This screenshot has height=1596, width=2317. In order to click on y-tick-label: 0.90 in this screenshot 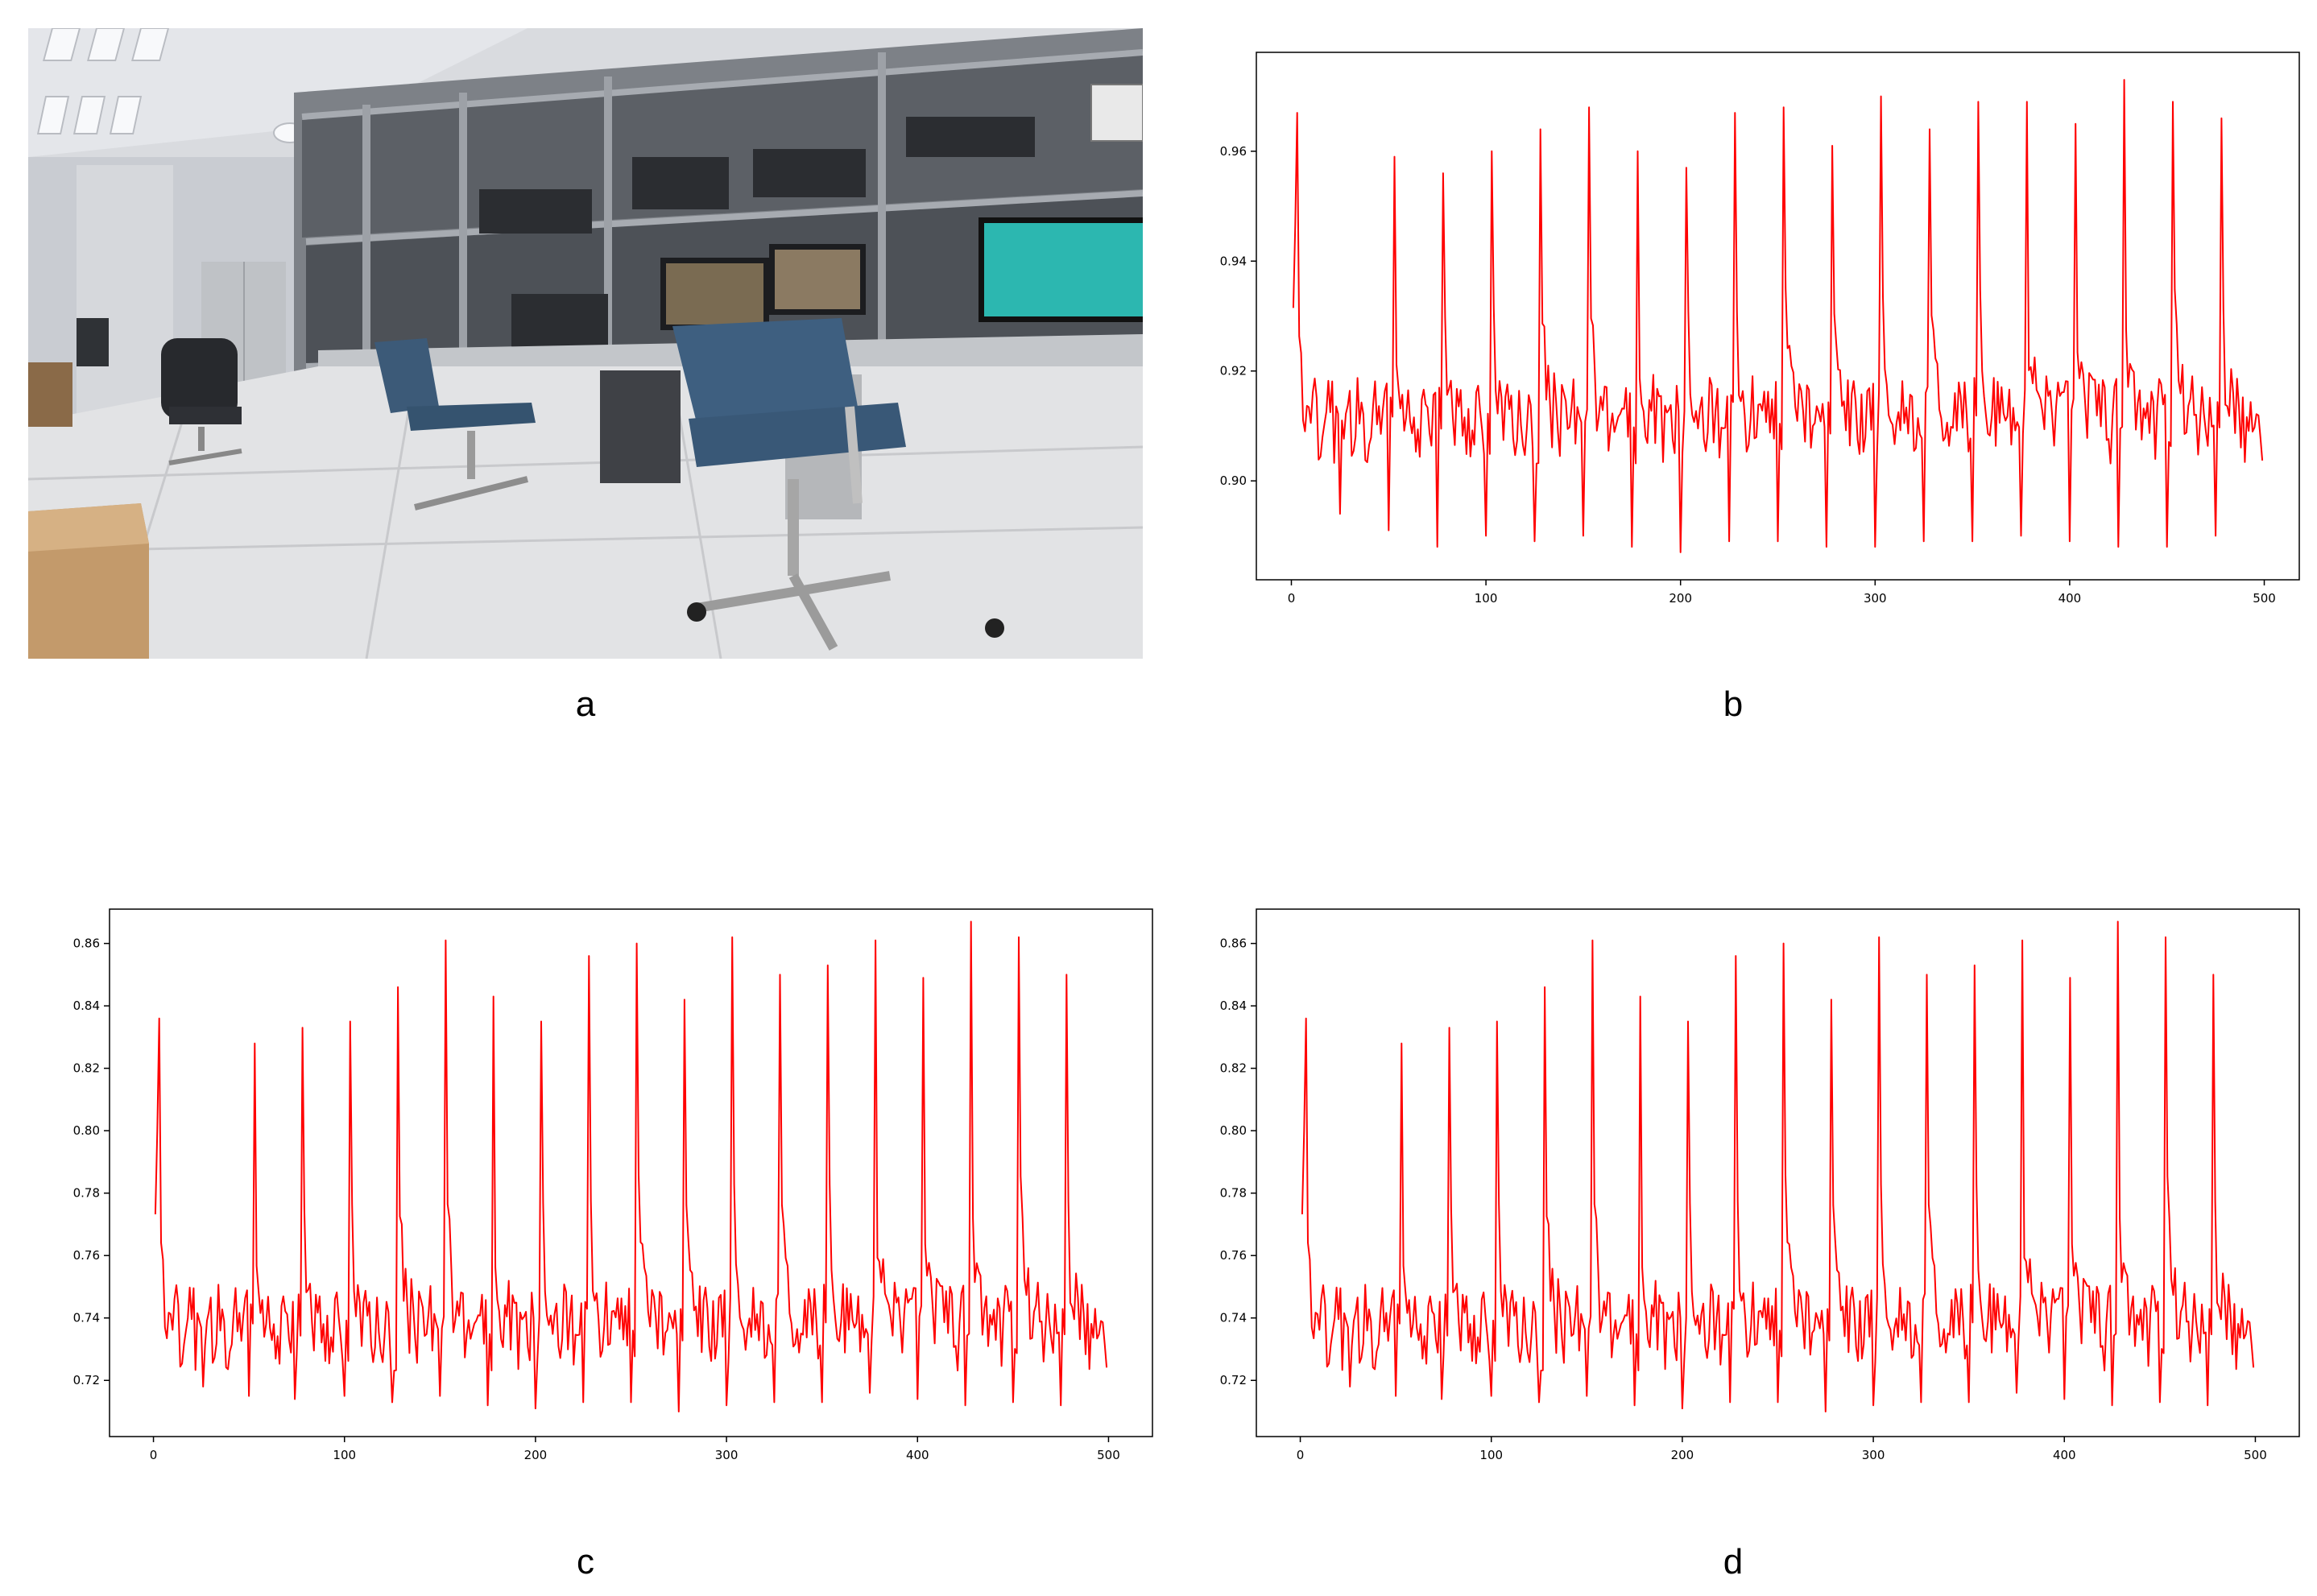, I will do `click(1233, 480)`.